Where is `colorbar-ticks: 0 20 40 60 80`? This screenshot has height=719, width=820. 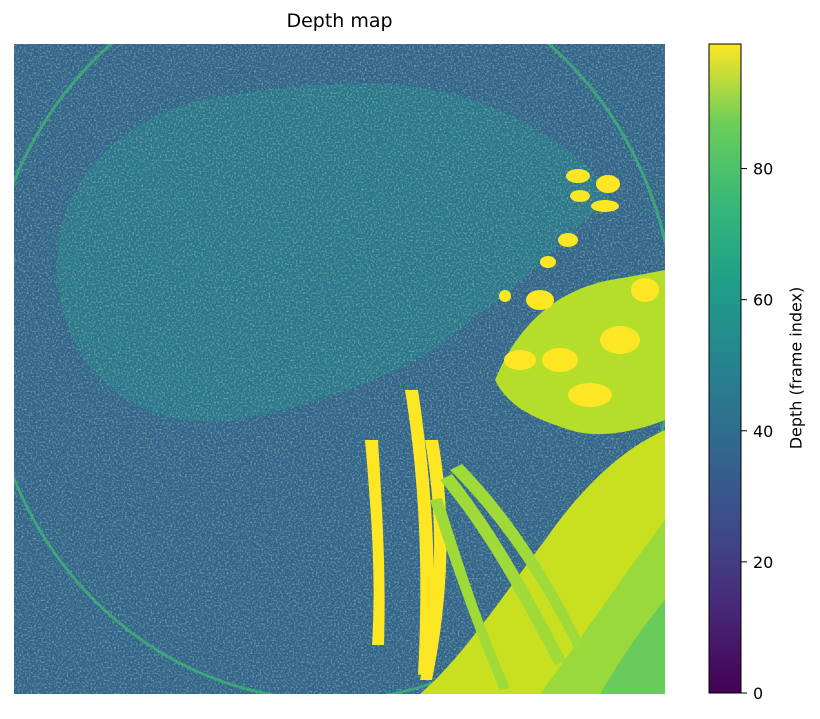 colorbar-ticks: 0 20 40 60 80 is located at coordinates (757, 431).